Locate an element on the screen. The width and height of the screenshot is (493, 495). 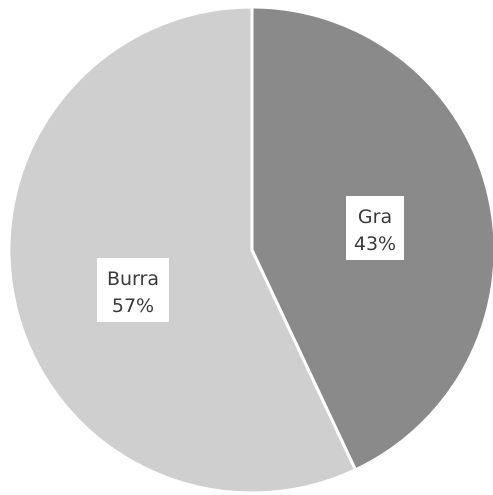
data-label-burra-percent: 57% is located at coordinates (133, 306).